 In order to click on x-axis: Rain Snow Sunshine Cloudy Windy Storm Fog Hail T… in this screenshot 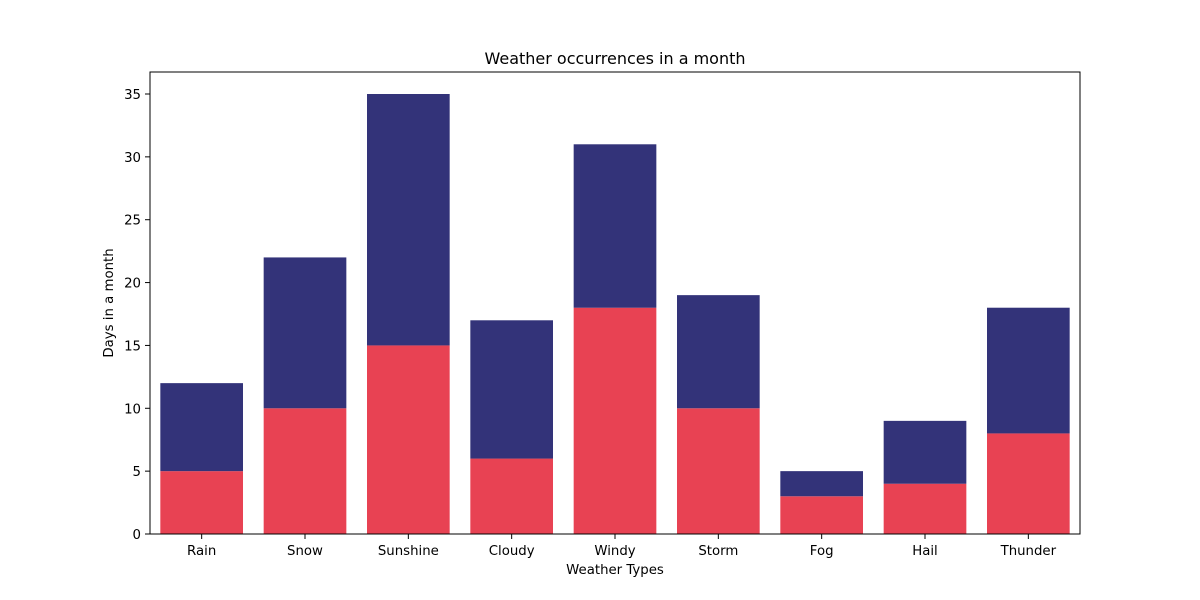, I will do `click(622, 546)`.